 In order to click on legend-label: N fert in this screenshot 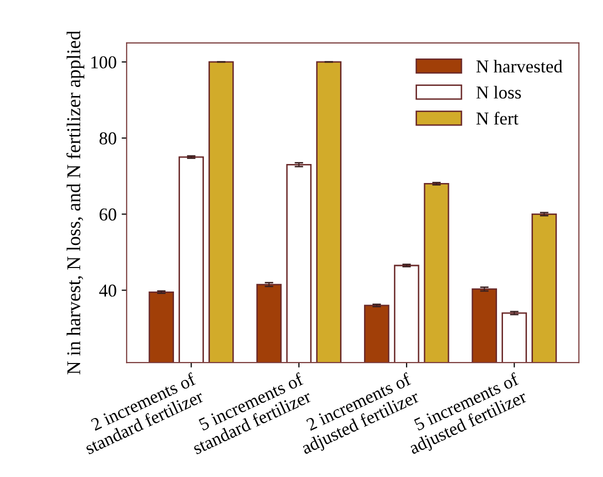, I will do `click(497, 118)`.